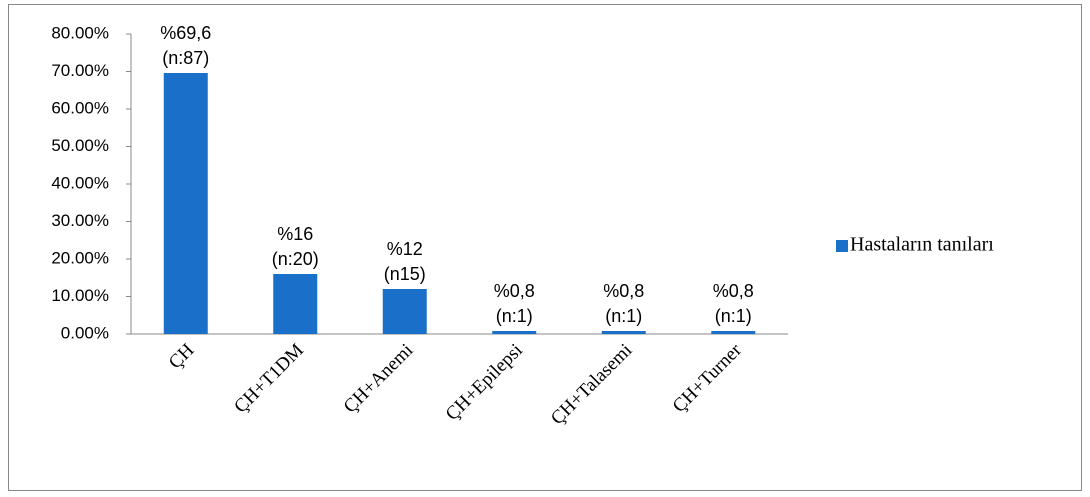 The image size is (1090, 497). What do you see at coordinates (269, 379) in the screenshot?
I see `x-tick-label: ÇH+T1DM` at bounding box center [269, 379].